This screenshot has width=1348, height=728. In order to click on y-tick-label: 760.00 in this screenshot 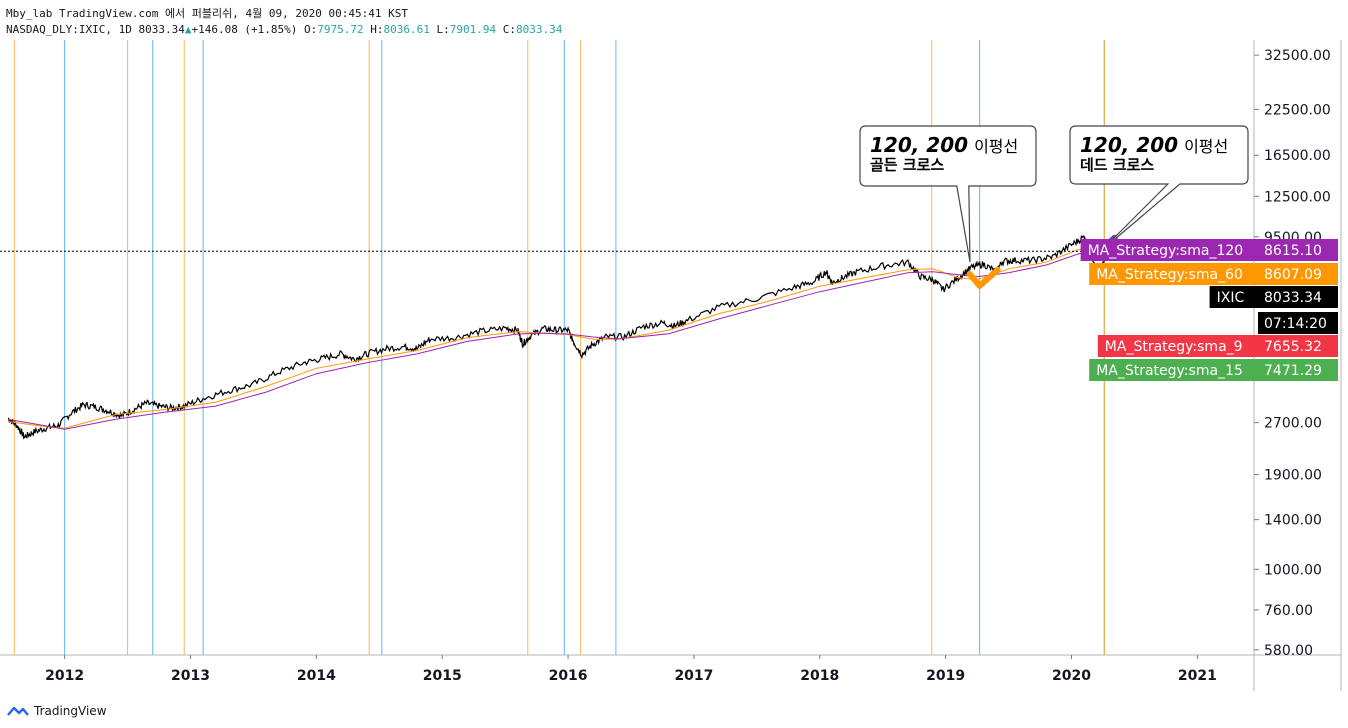, I will do `click(1288, 611)`.